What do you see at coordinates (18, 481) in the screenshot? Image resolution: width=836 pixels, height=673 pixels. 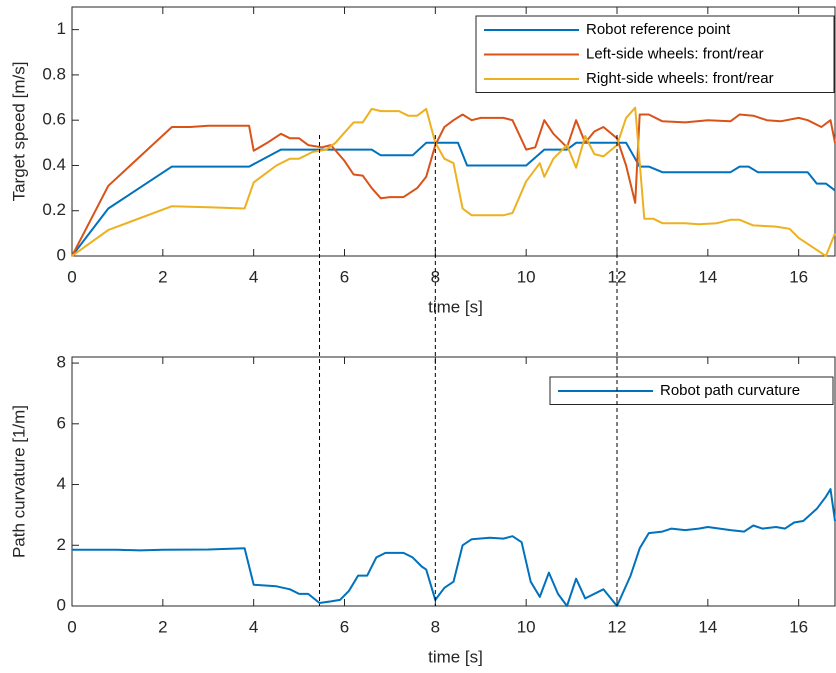 I see `y-axis-label: Path curvature [1/m]` at bounding box center [18, 481].